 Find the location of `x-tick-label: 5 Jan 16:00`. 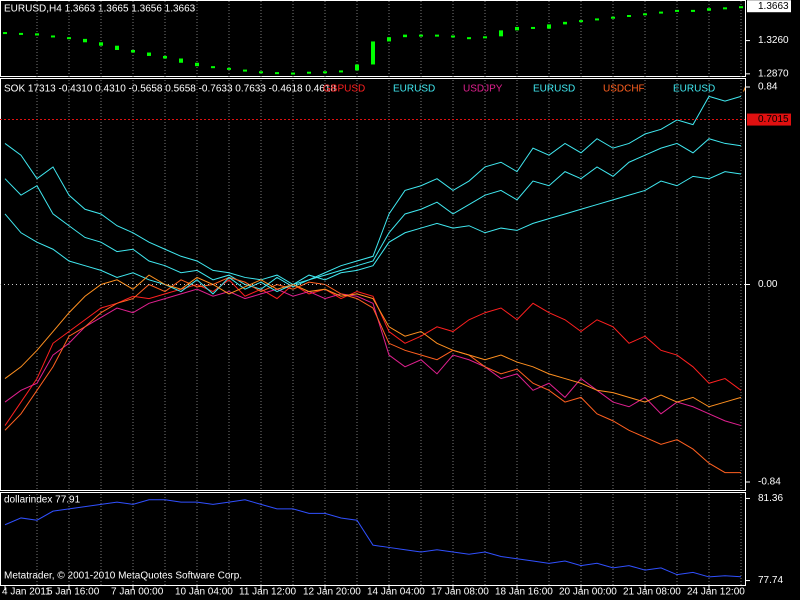

x-tick-label: 5 Jan 16:00 is located at coordinates (73, 592).